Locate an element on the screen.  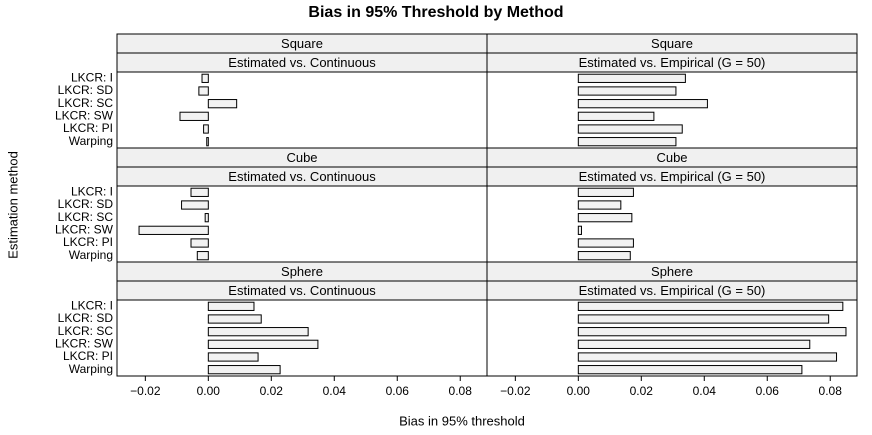
y-axis-label: Estimation method is located at coordinates (12, 205).